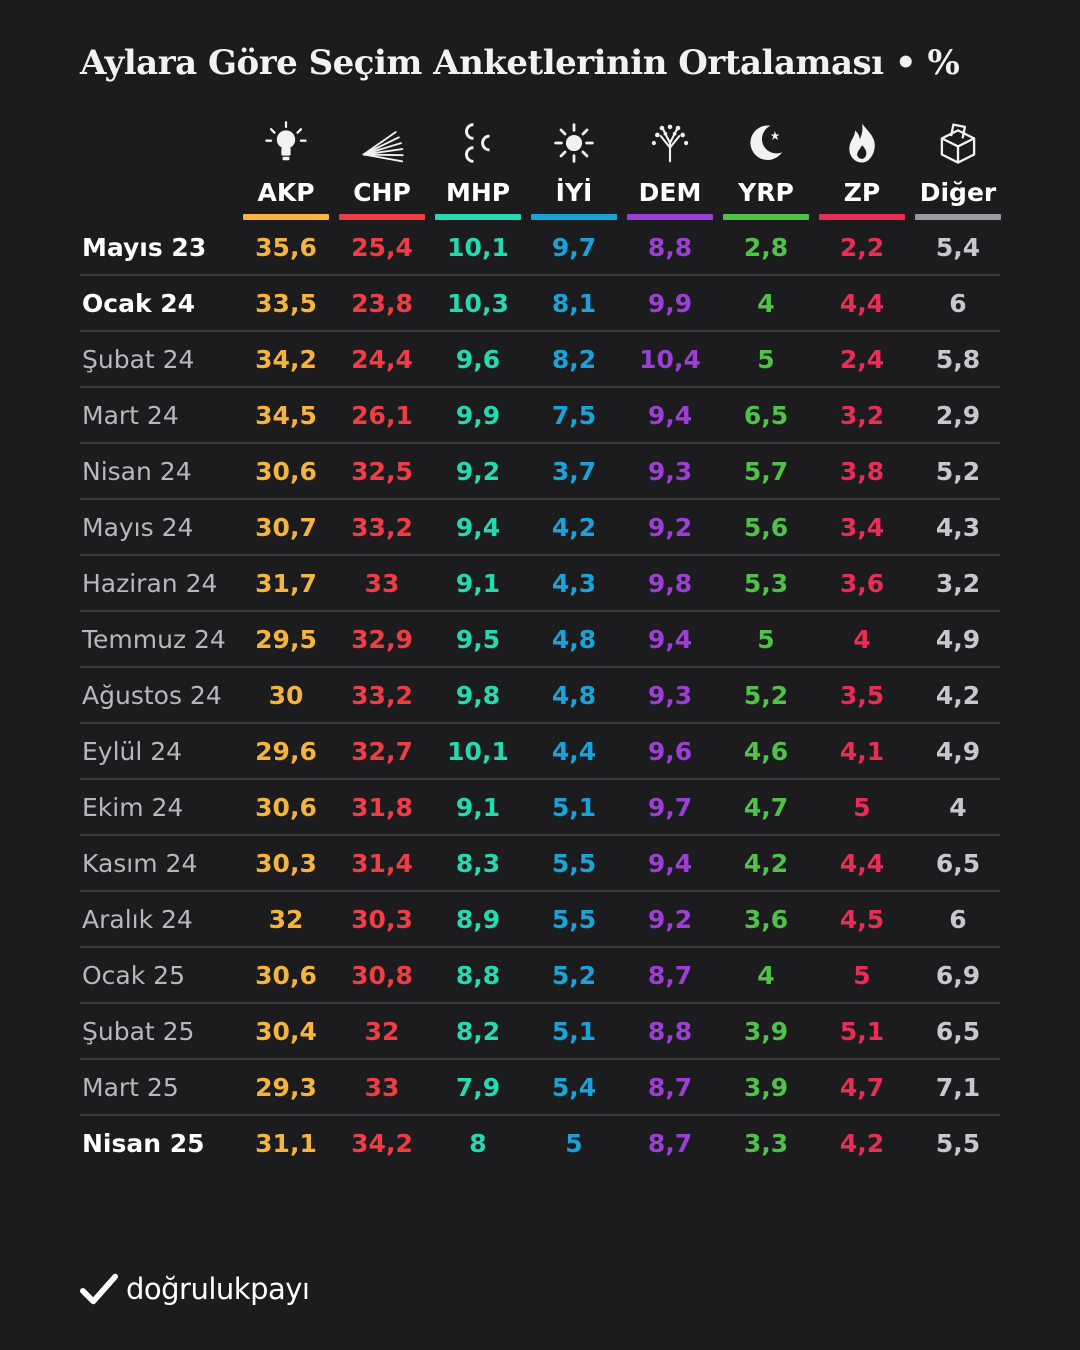  I want to click on value-cell-dem: 9,2, so click(670, 527).